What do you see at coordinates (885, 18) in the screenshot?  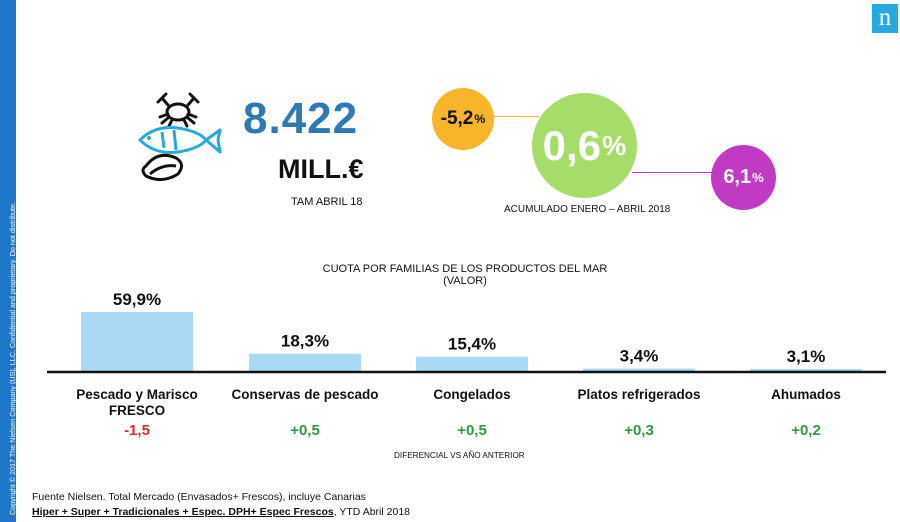 I see `nielsen-logo: n` at bounding box center [885, 18].